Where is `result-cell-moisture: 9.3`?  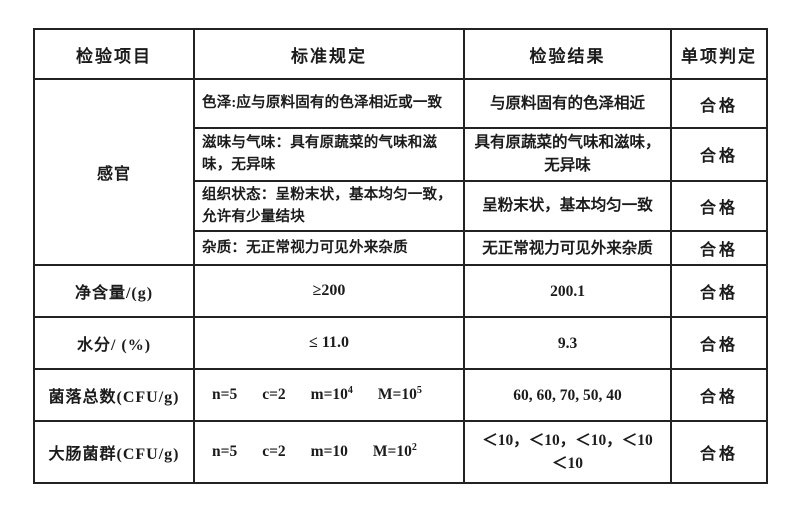
result-cell-moisture: 9.3 is located at coordinates (567, 343).